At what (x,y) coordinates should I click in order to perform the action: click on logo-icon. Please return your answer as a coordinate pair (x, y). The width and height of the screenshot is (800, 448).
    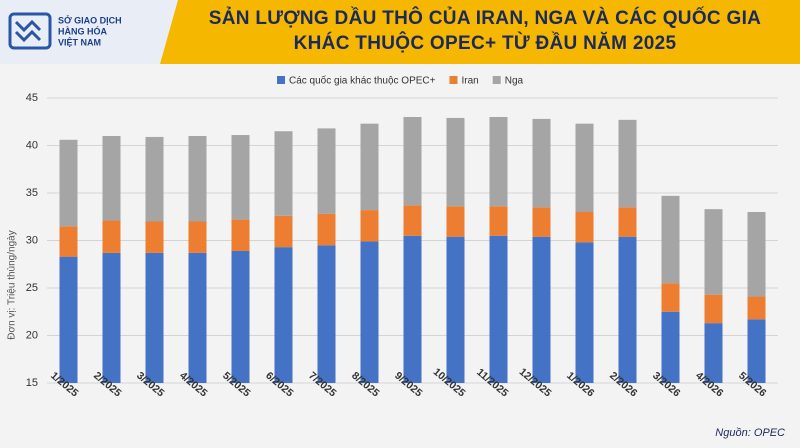
    Looking at the image, I should click on (30, 31).